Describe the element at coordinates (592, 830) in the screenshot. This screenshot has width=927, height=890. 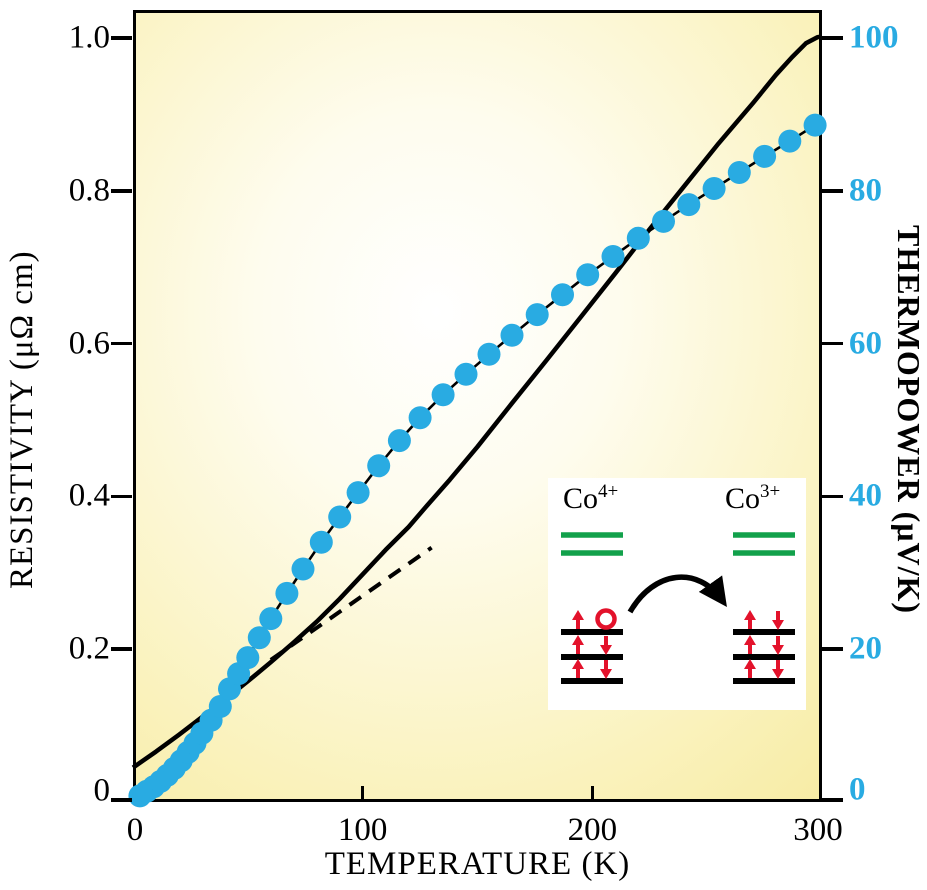
I see `x-axis-tick-label: 200` at that location.